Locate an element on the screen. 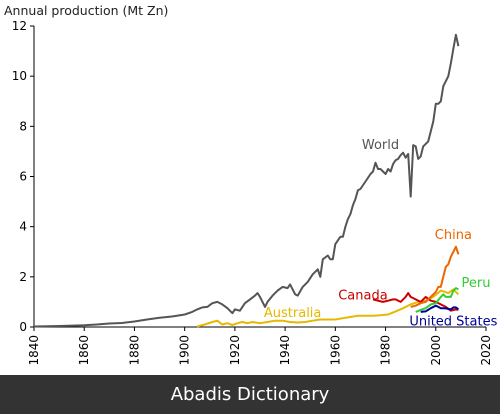 This screenshot has height=414, width=500. x-tick-label: 2000 is located at coordinates (436, 350).